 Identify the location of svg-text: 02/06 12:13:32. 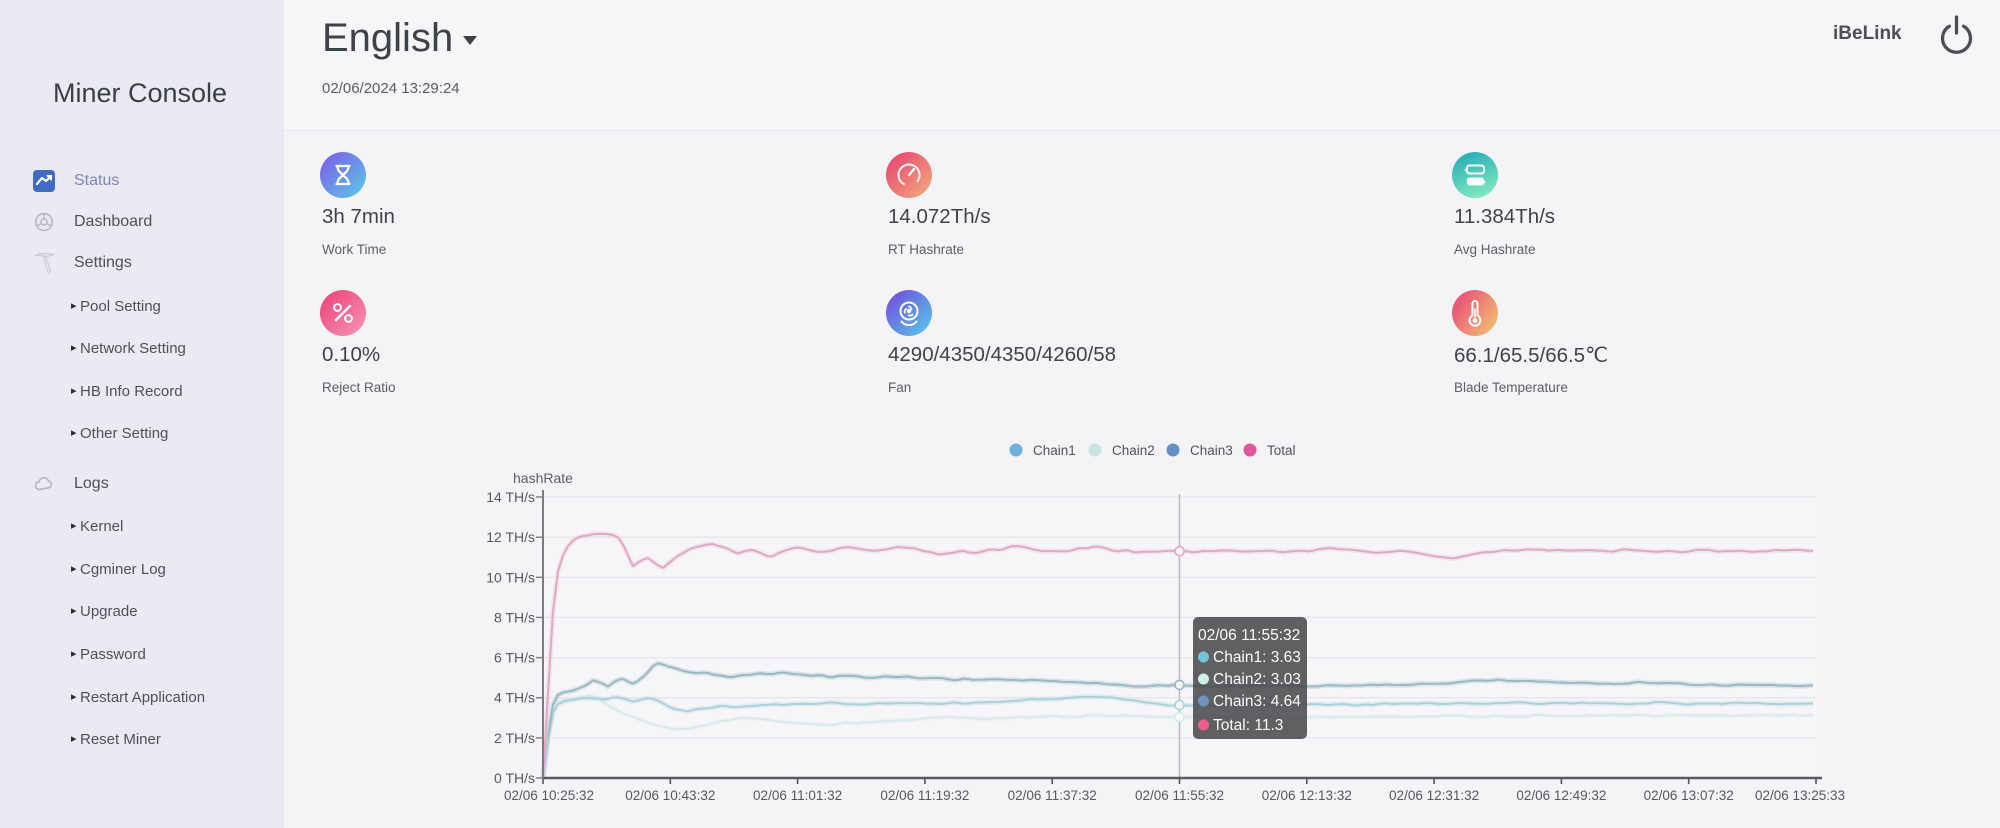
(1307, 795).